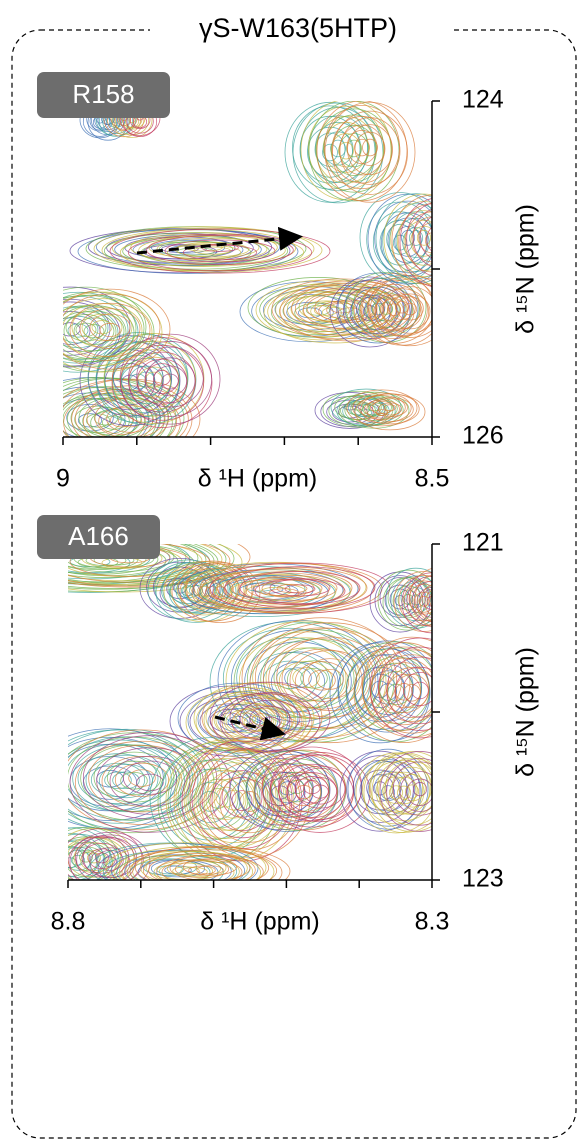  I want to click on x-tick-label: 8.3, so click(432, 922).